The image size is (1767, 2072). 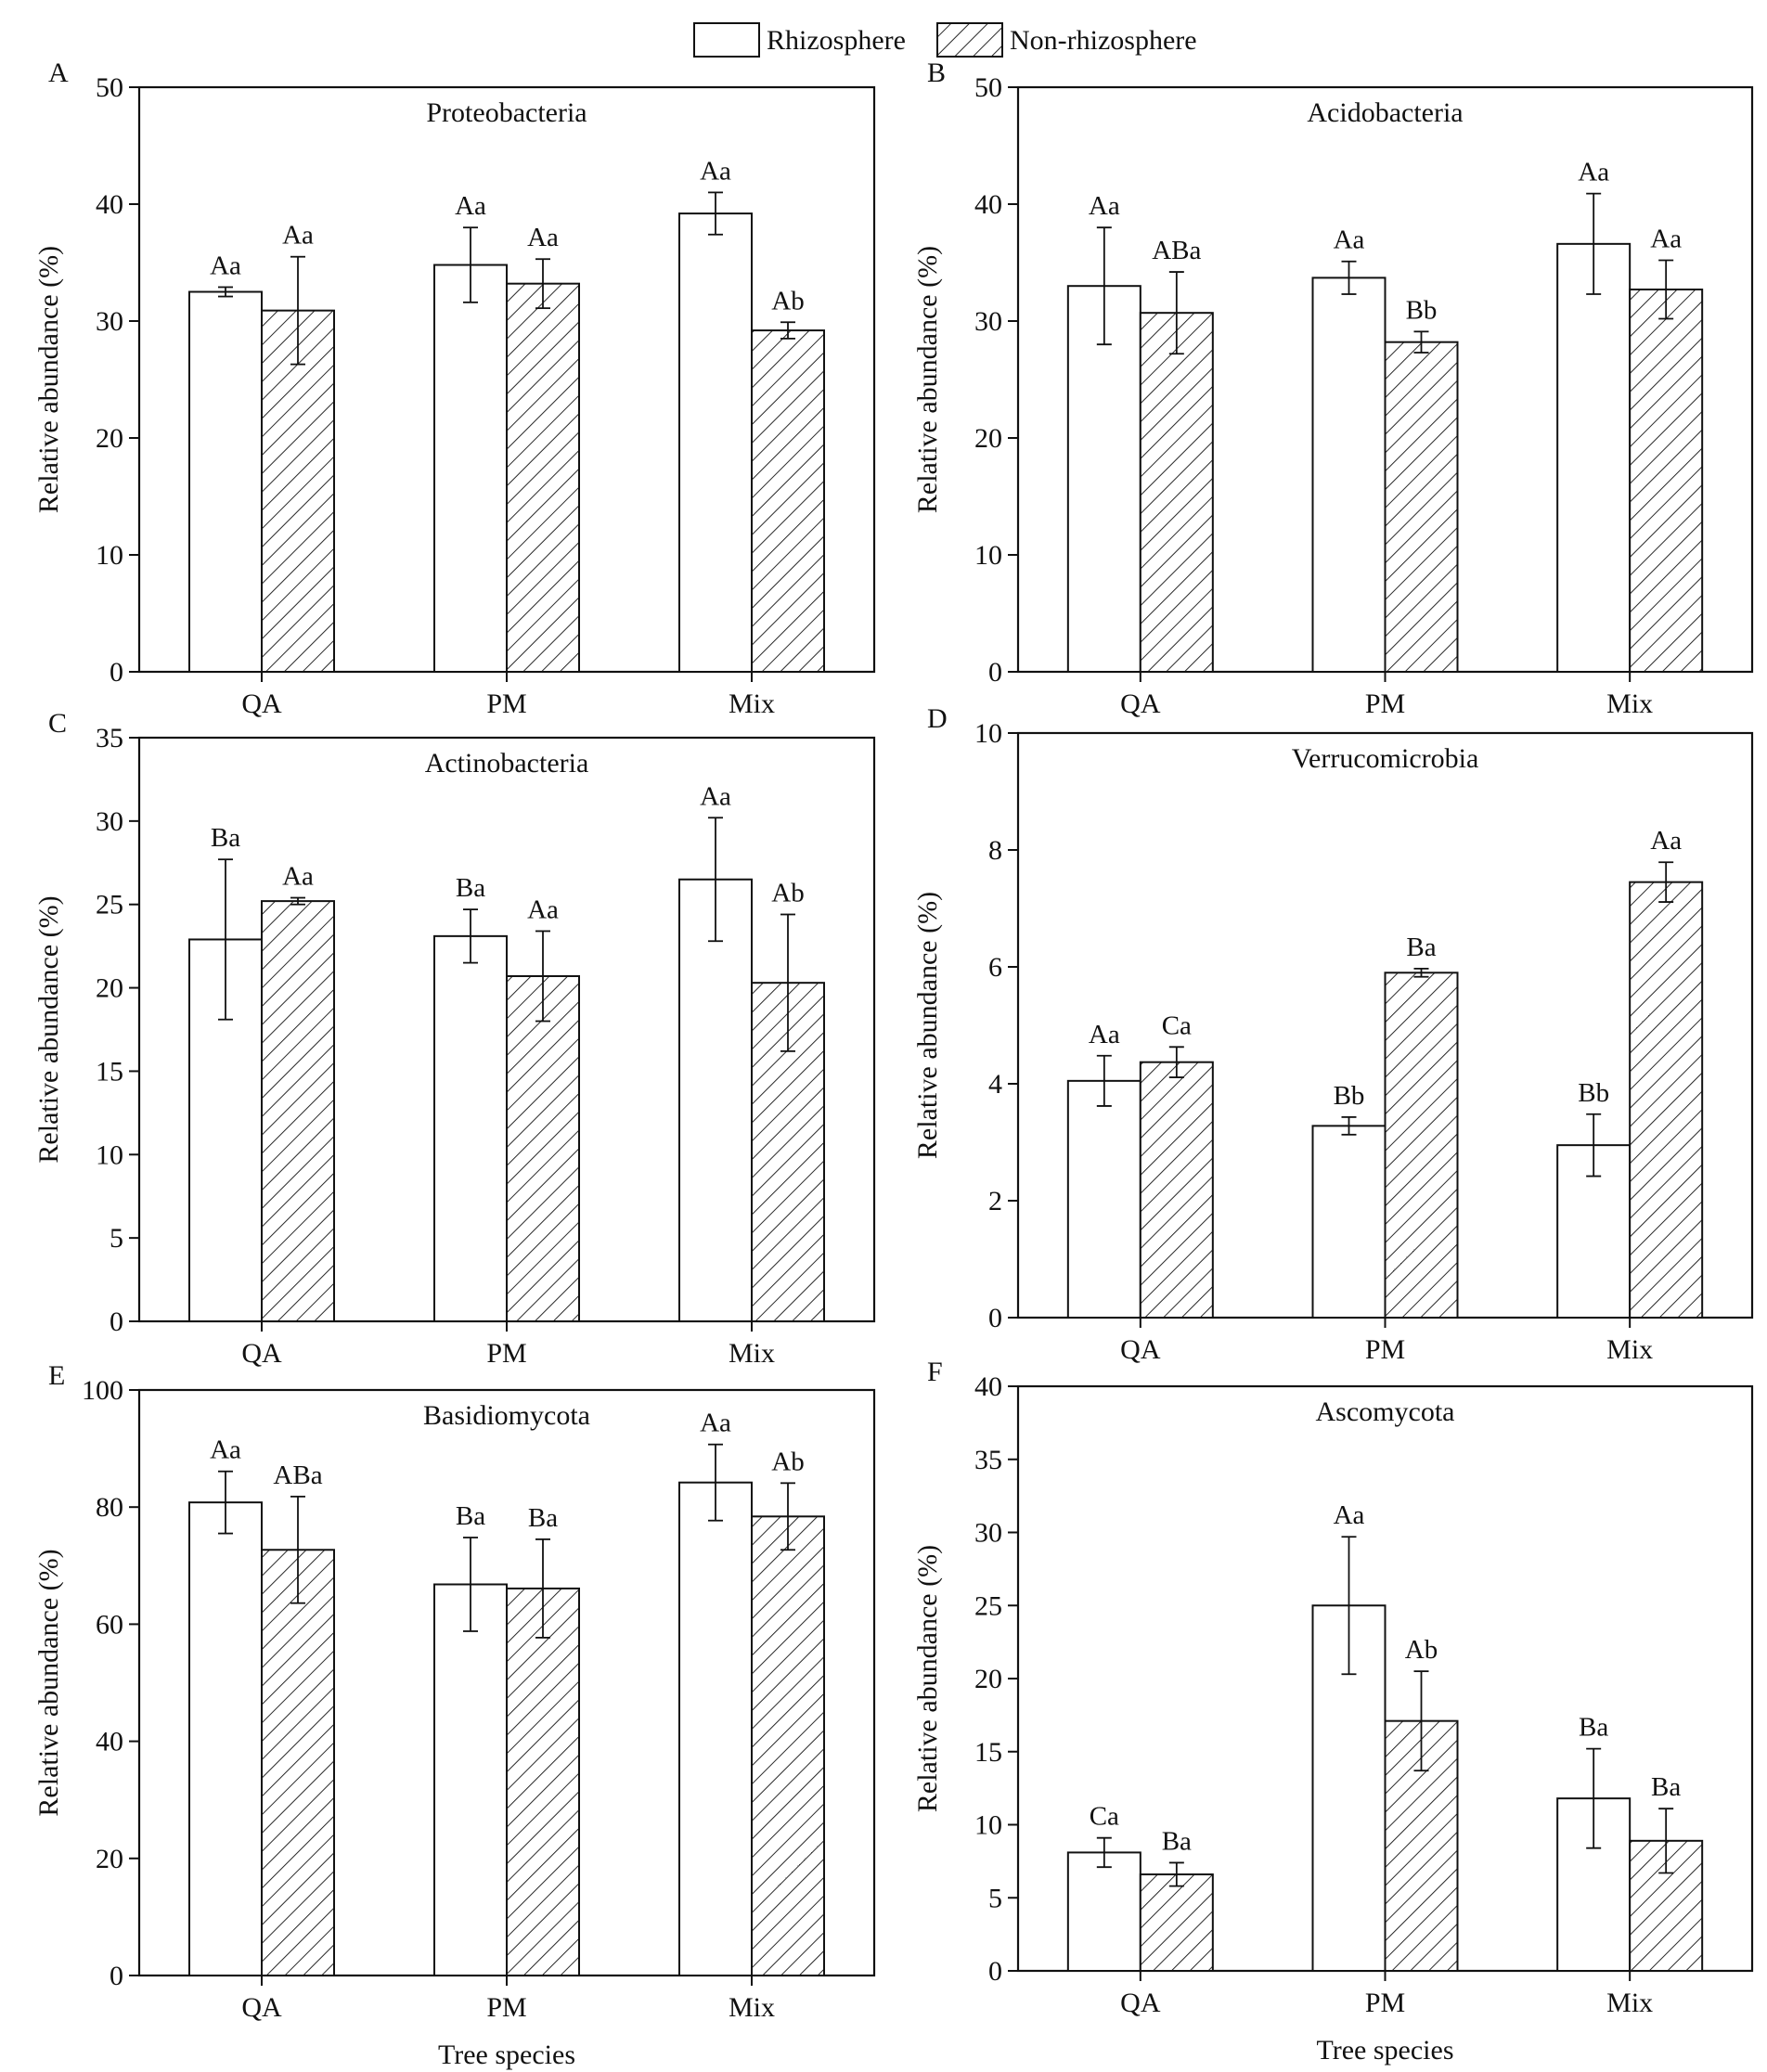 I want to click on panel-letter-d: D, so click(x=937, y=718).